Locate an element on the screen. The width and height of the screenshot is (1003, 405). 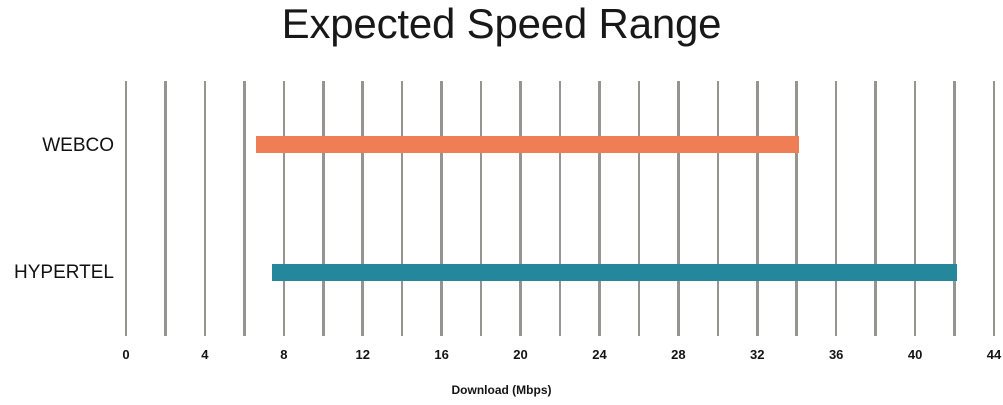
category-label: HYPERTEL is located at coordinates (64, 273).